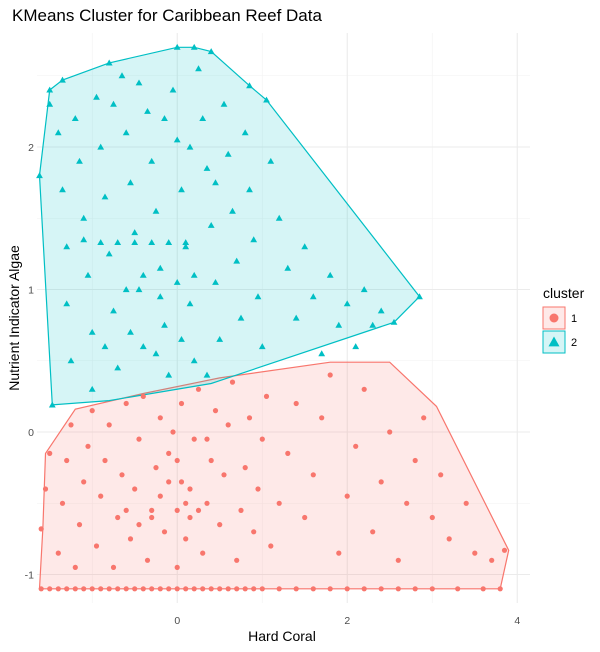 This screenshot has height=652, width=600. Describe the element at coordinates (517, 621) in the screenshot. I see `x-tick-label: 4` at that location.